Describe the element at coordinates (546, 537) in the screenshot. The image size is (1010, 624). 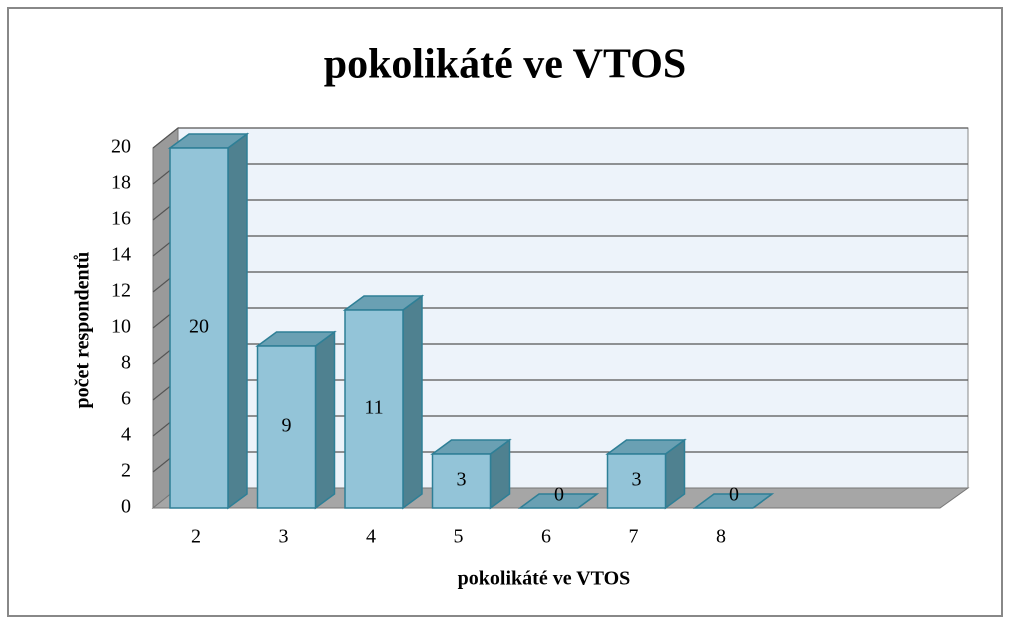
I see `x-tick-label: 6` at that location.